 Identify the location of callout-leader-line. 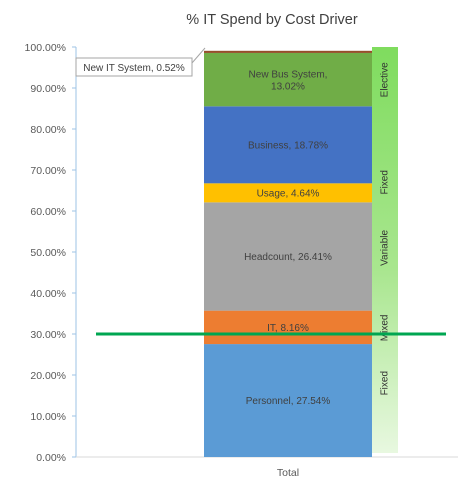
(198, 55).